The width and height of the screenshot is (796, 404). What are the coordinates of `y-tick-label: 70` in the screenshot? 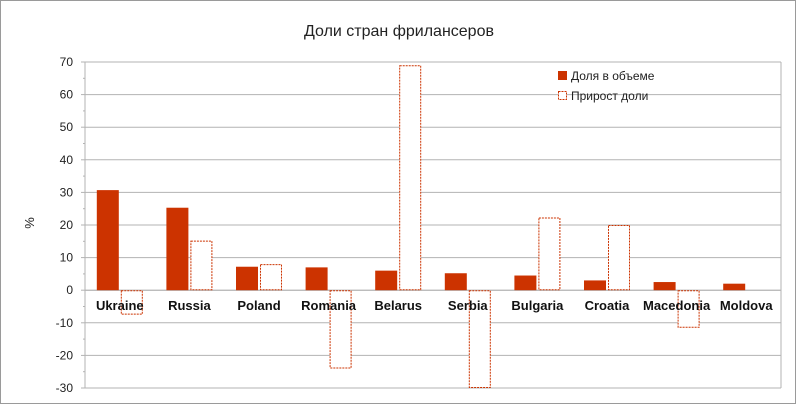 It's located at (67, 62).